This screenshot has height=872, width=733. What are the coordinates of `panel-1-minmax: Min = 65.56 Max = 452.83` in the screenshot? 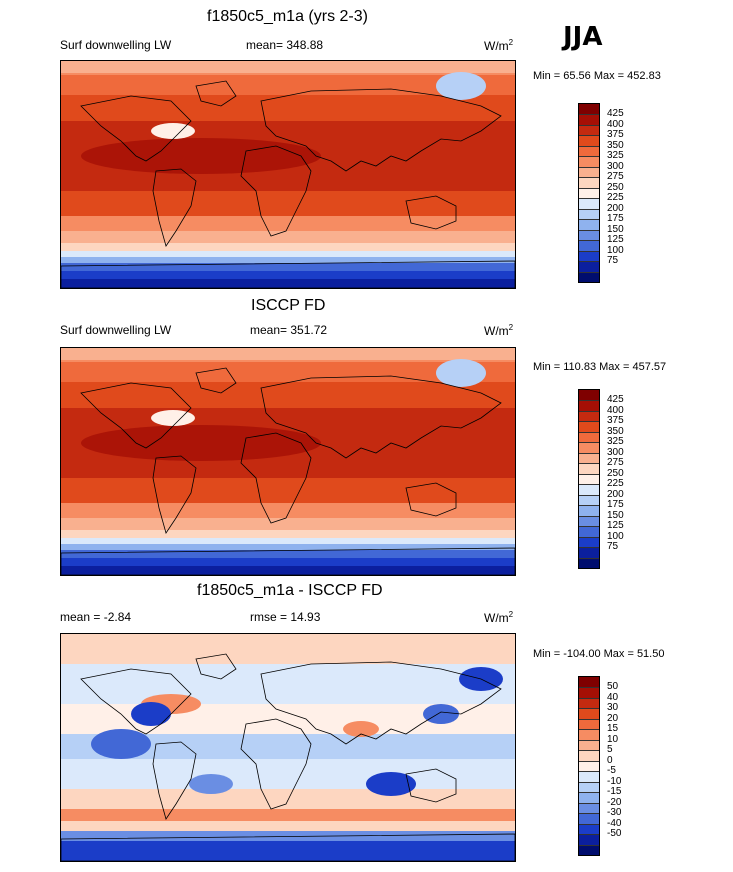 It's located at (597, 76).